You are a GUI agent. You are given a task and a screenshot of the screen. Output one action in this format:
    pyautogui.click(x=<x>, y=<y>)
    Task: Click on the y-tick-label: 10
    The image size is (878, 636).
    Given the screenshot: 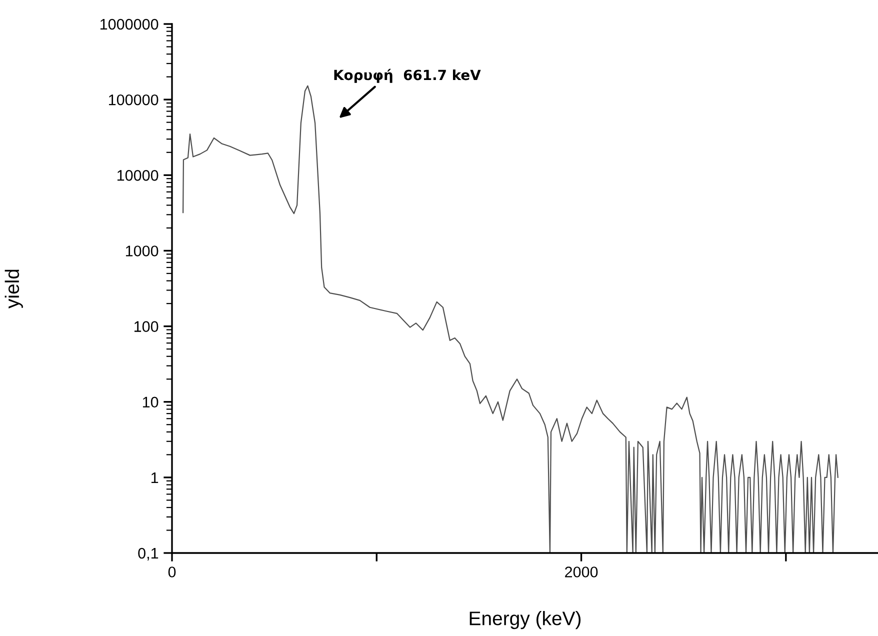 What is the action you would take?
    pyautogui.click(x=150, y=402)
    